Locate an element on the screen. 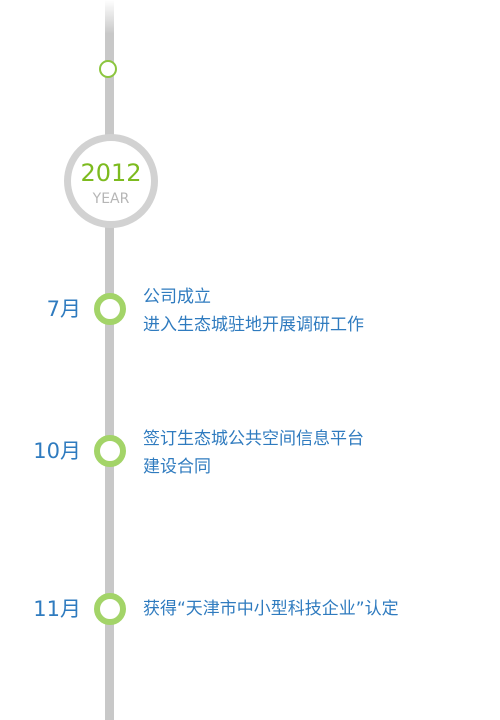 The image size is (500, 720). event-month: 7月 is located at coordinates (63, 309).